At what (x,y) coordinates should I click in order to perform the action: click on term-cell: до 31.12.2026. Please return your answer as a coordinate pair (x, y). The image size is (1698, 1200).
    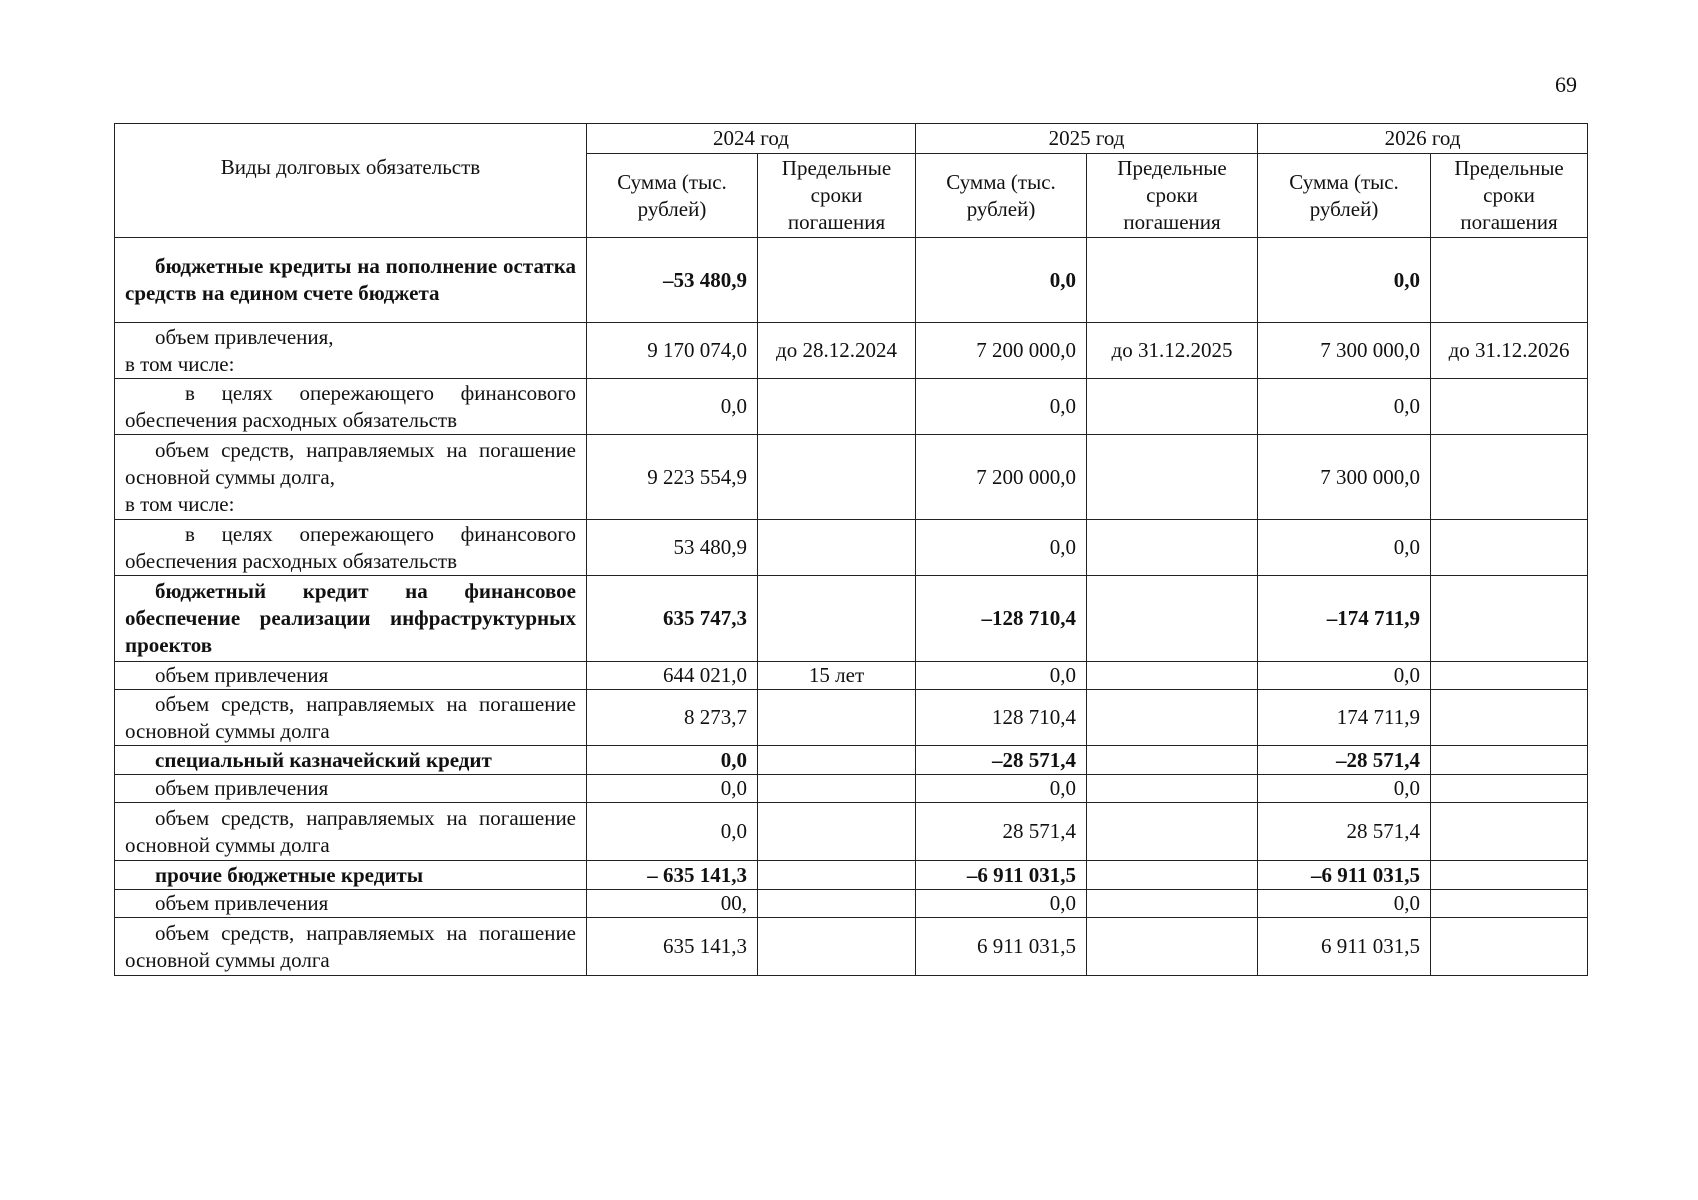
    Looking at the image, I should click on (1509, 350).